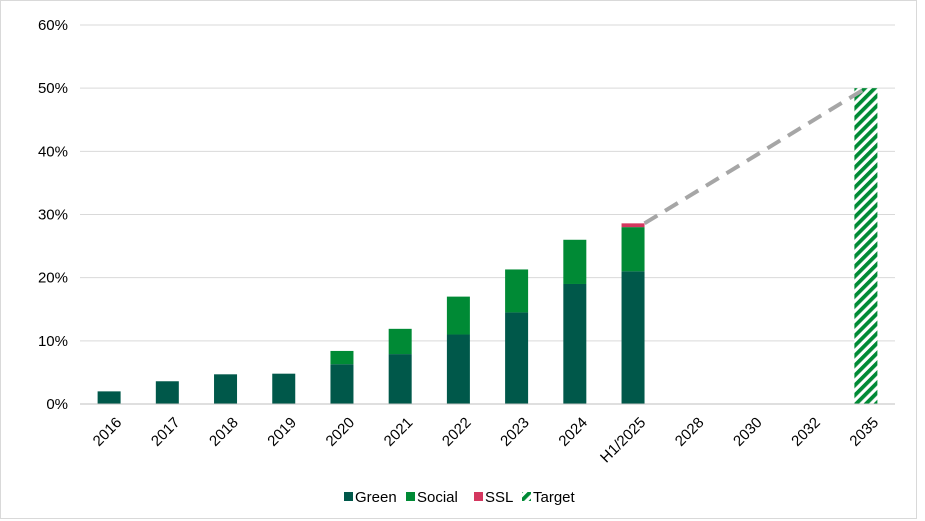 This screenshot has width=925, height=521. I want to click on x-tick-label: 2030, so click(748, 432).